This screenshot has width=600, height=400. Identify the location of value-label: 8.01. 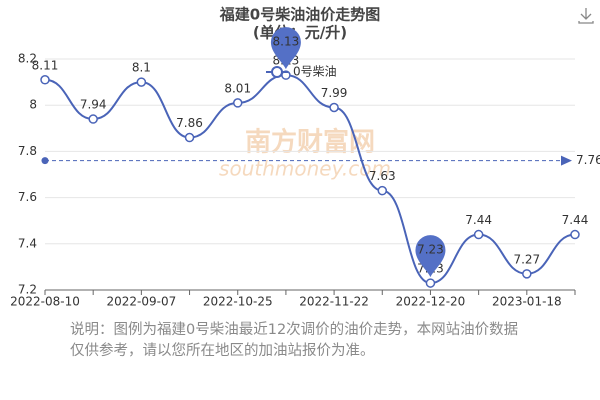
(237, 88).